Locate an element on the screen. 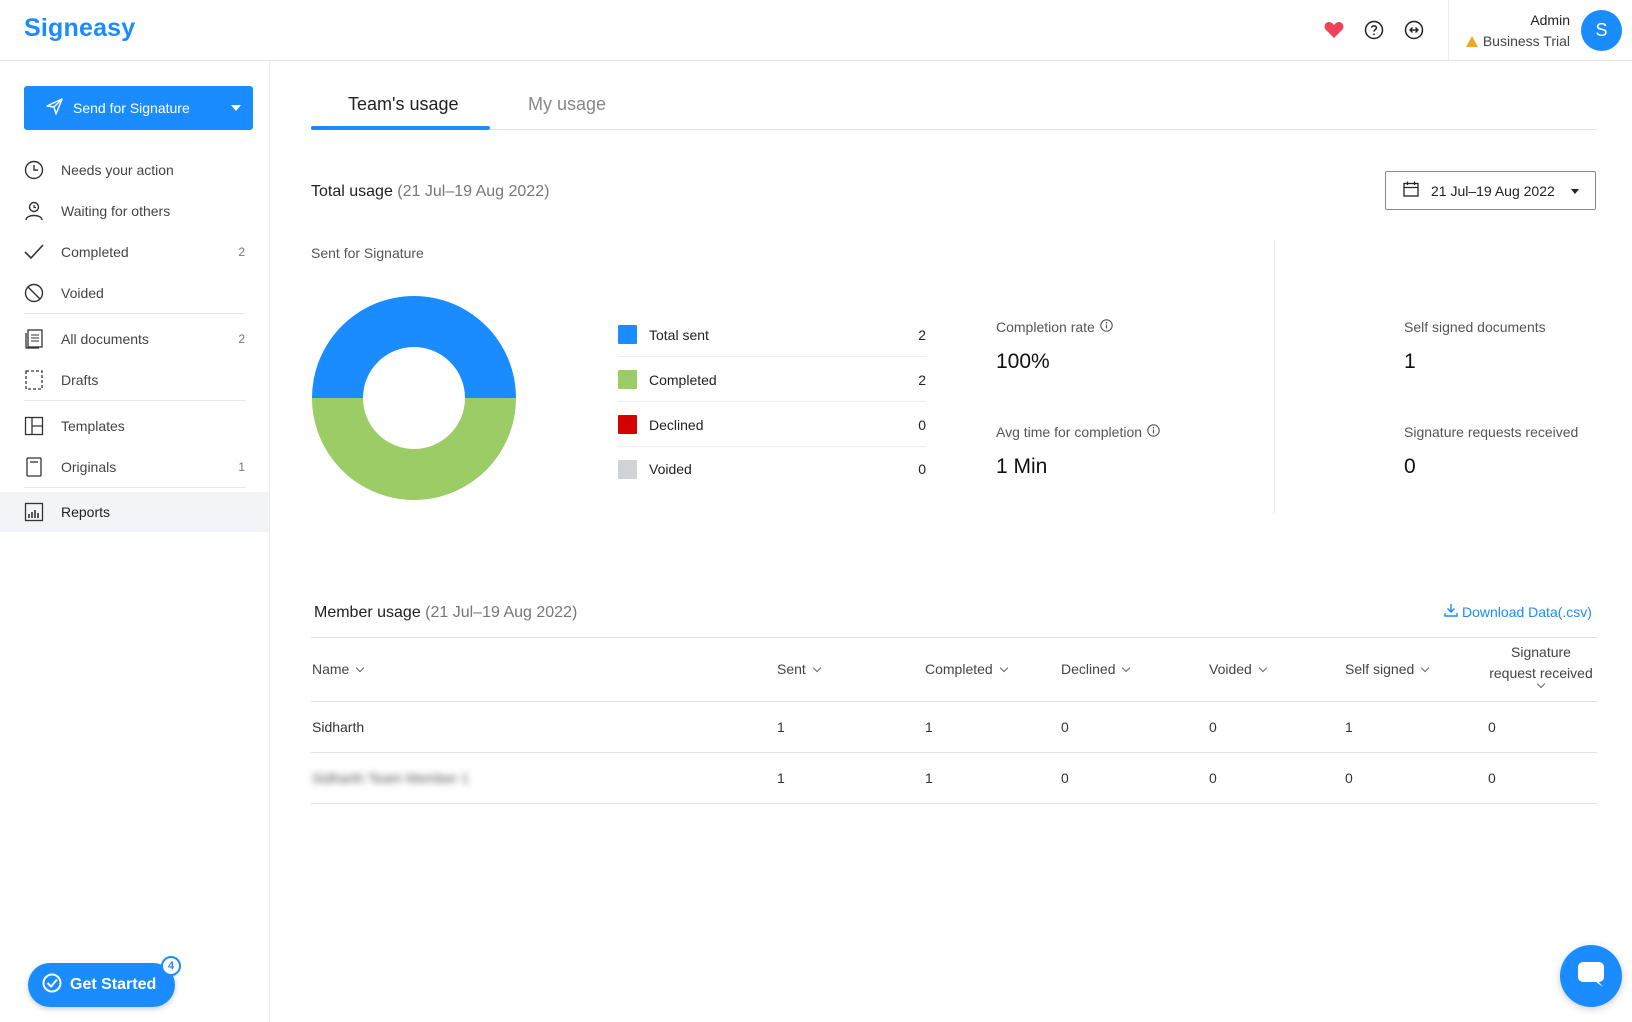 The width and height of the screenshot is (1632, 1022). account-menu: Admin Business Trial S is located at coordinates (1540, 30).